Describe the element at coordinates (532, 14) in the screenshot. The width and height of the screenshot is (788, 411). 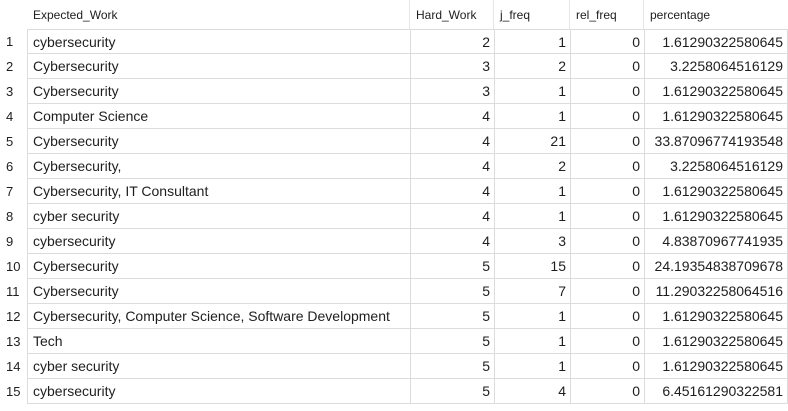
I see `column-header-j-freq: j_freq` at that location.